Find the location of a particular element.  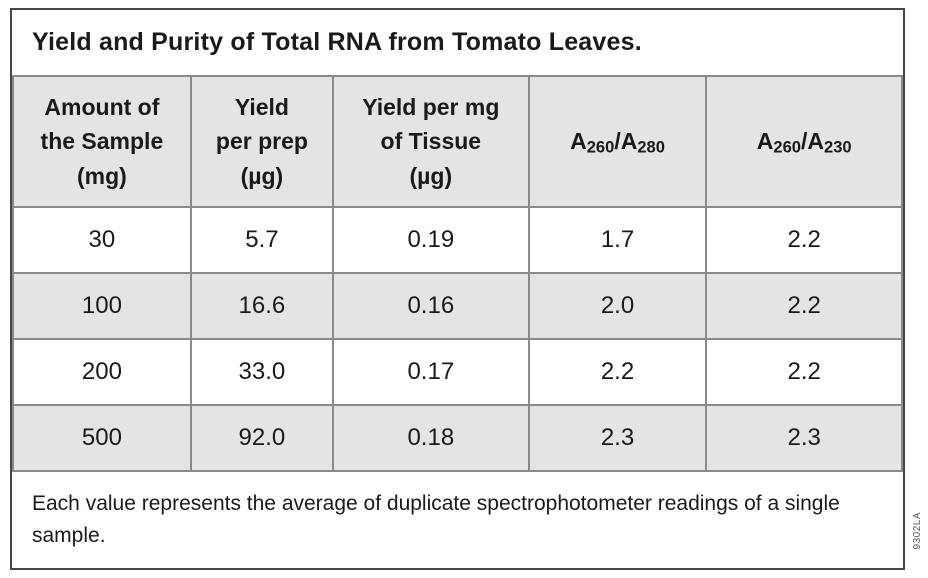

cell-yield-per-prep: 5.7 is located at coordinates (262, 240).